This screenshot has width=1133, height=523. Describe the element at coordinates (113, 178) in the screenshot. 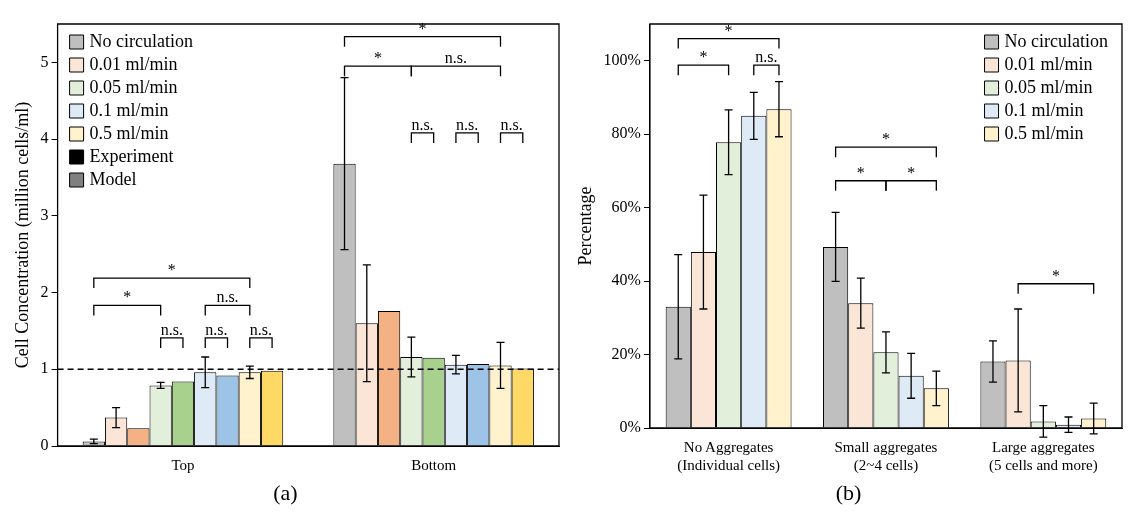

I see `legend-label: Model` at that location.